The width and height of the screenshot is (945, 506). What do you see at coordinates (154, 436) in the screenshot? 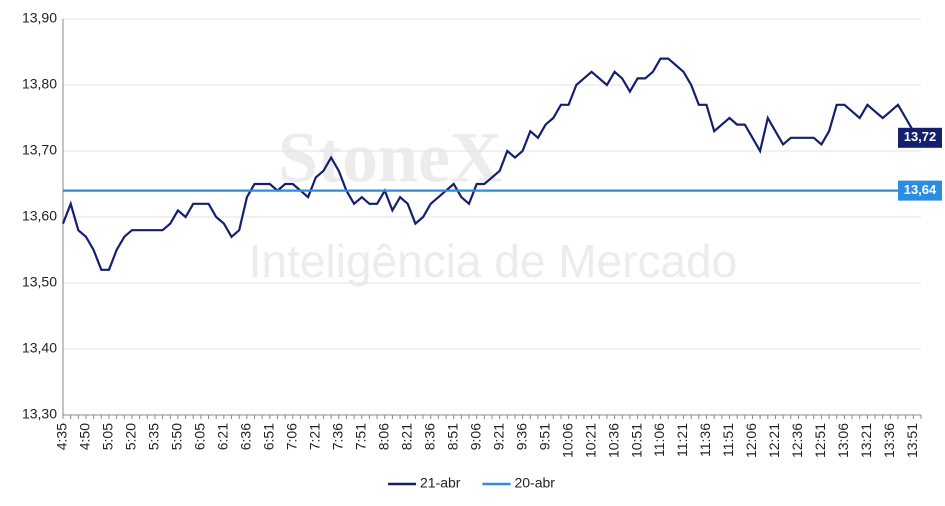
I see `x-tick-label: 5:35` at bounding box center [154, 436].